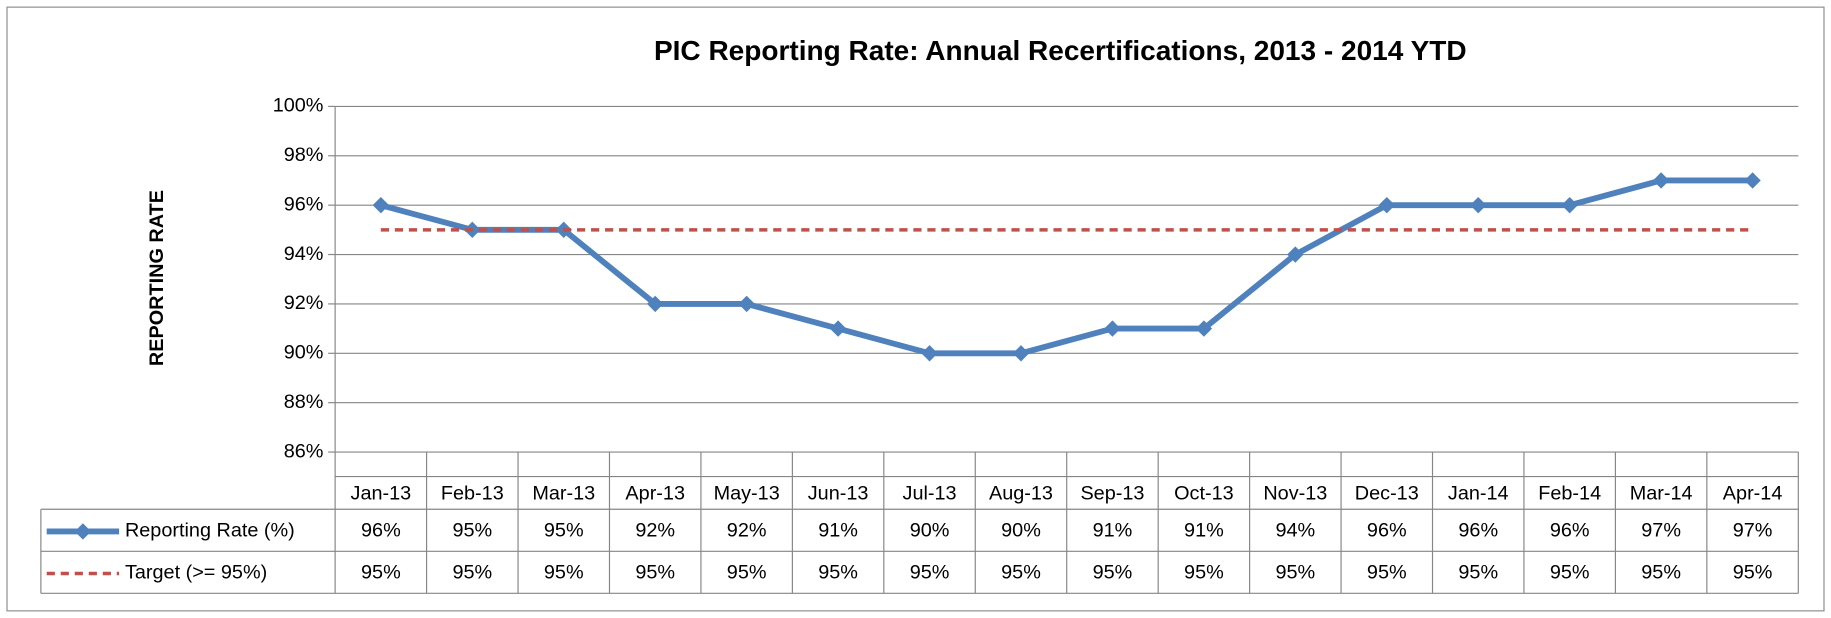 The width and height of the screenshot is (1831, 618). Describe the element at coordinates (1112, 493) in the screenshot. I see `x-tick-label: Sep-13` at that location.